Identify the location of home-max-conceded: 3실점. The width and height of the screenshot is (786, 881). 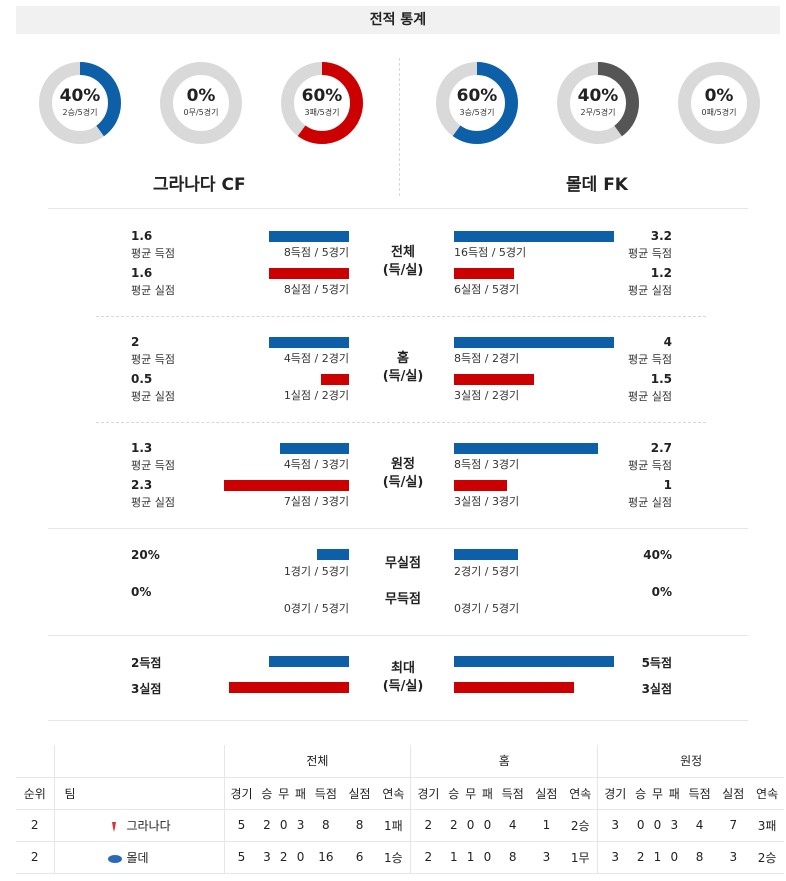
(146, 689).